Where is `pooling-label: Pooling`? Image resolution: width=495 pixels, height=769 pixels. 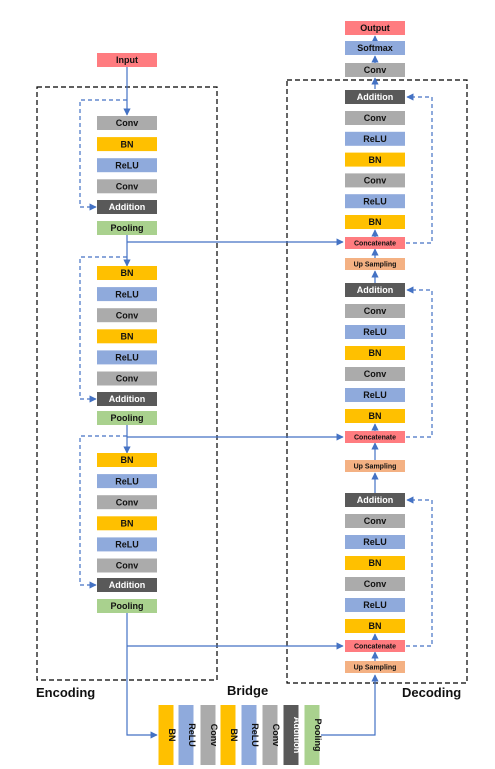
pooling-label: Pooling is located at coordinates (127, 418).